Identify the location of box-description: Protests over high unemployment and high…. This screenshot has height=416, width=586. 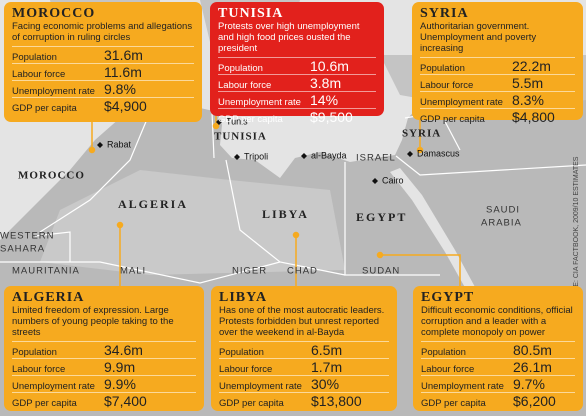
(289, 37).